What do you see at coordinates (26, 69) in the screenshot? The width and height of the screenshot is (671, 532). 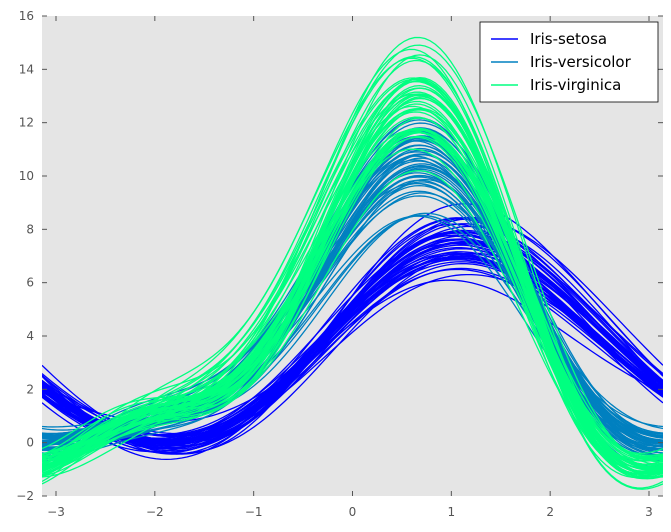 I see `y-tick-label: 14` at bounding box center [26, 69].